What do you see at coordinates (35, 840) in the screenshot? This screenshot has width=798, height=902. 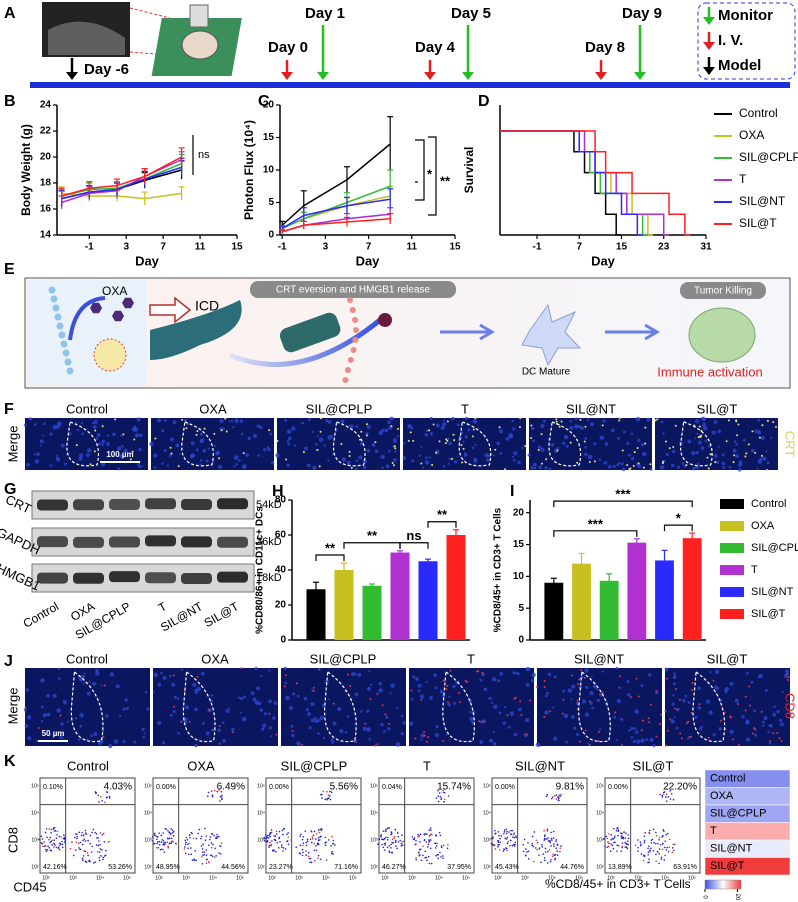 I see `y-tick-label: 10³` at bounding box center [35, 840].